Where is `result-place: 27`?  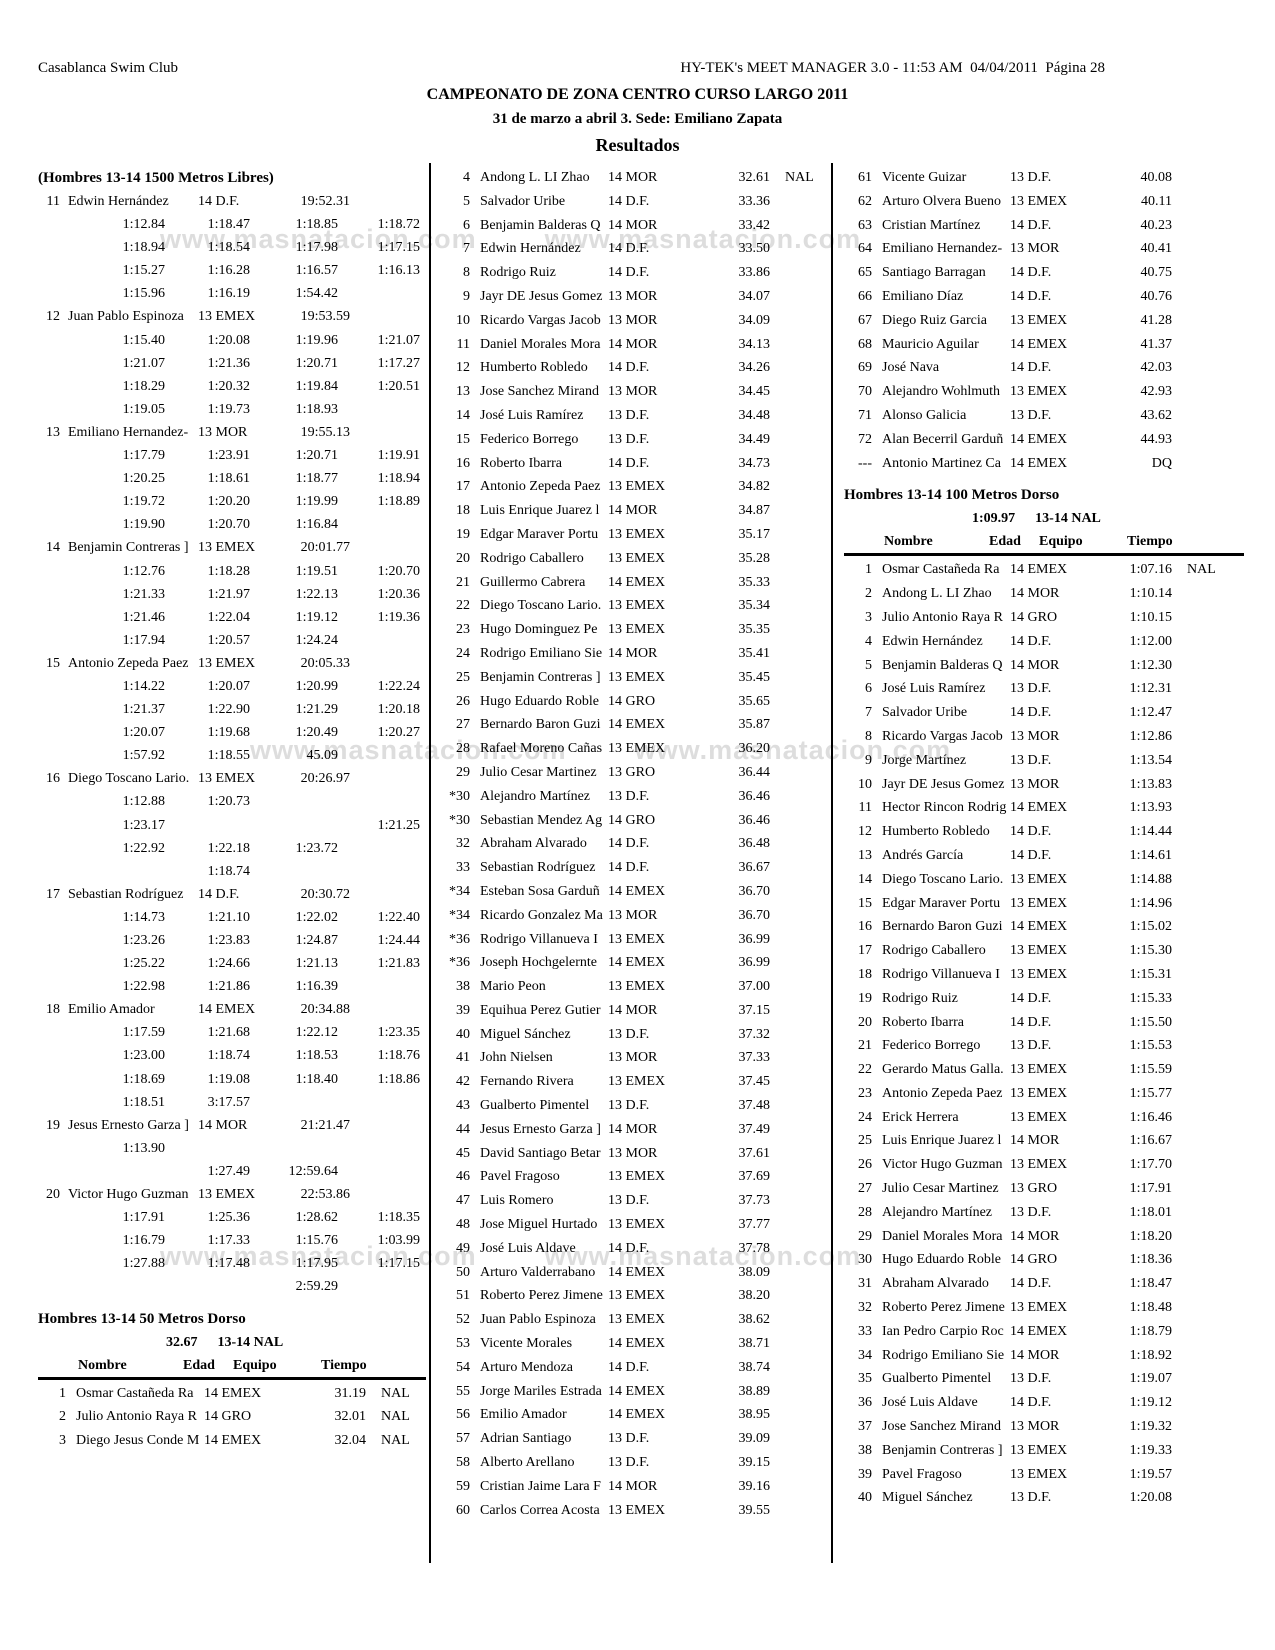 result-place: 27 is located at coordinates (865, 1189).